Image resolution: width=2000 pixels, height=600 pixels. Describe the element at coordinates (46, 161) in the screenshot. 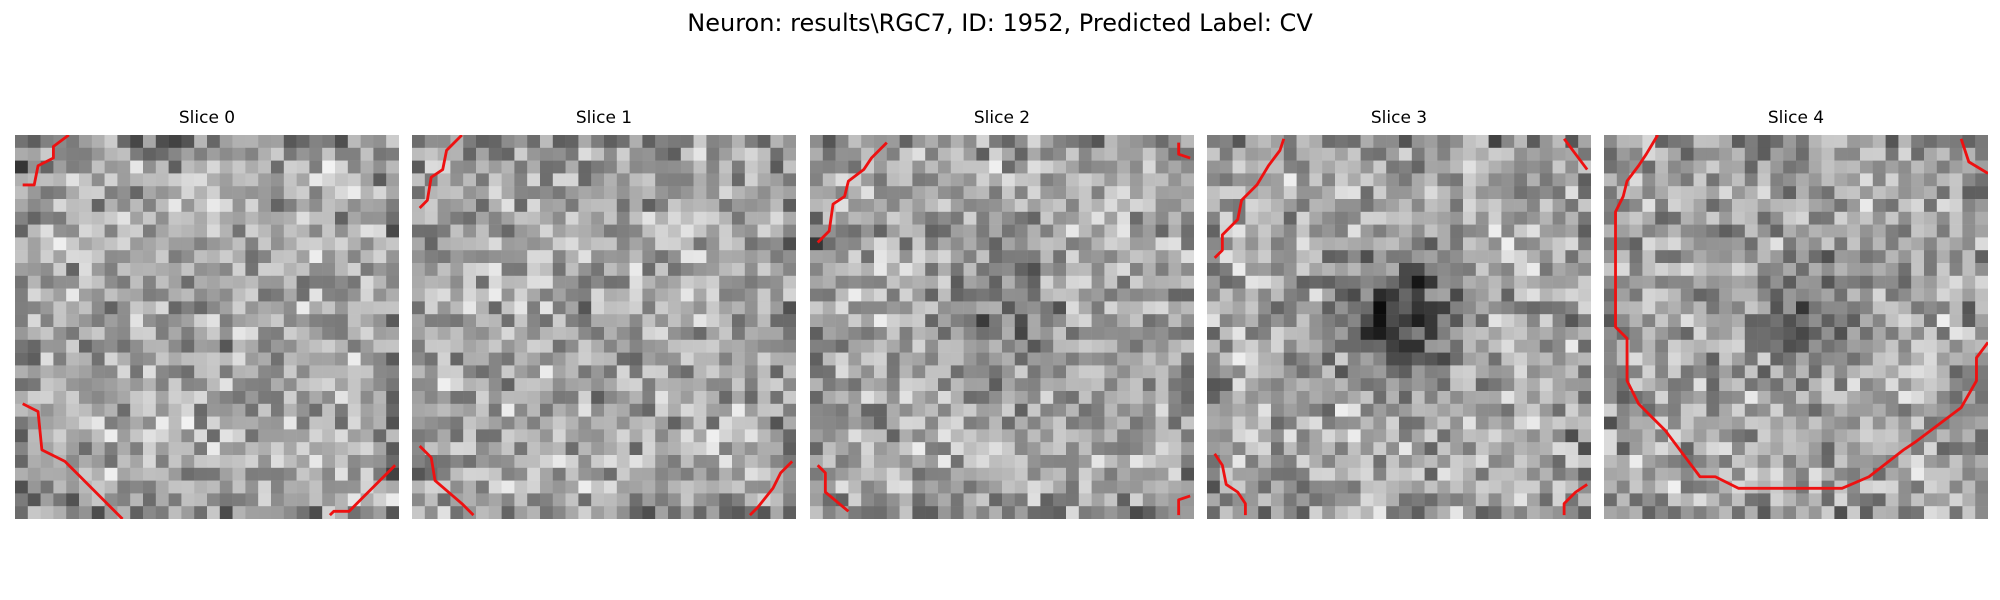

I see `contour-line` at that location.